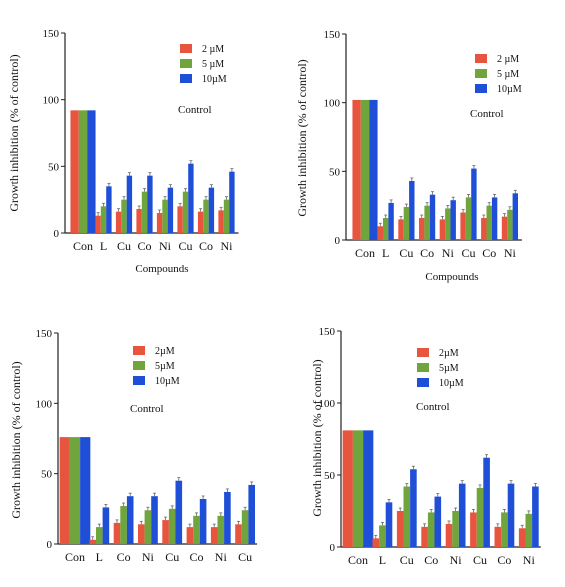 The height and width of the screenshot is (587, 565). What do you see at coordinates (213, 49) in the screenshot?
I see `legend-label: 2 µM` at bounding box center [213, 49].